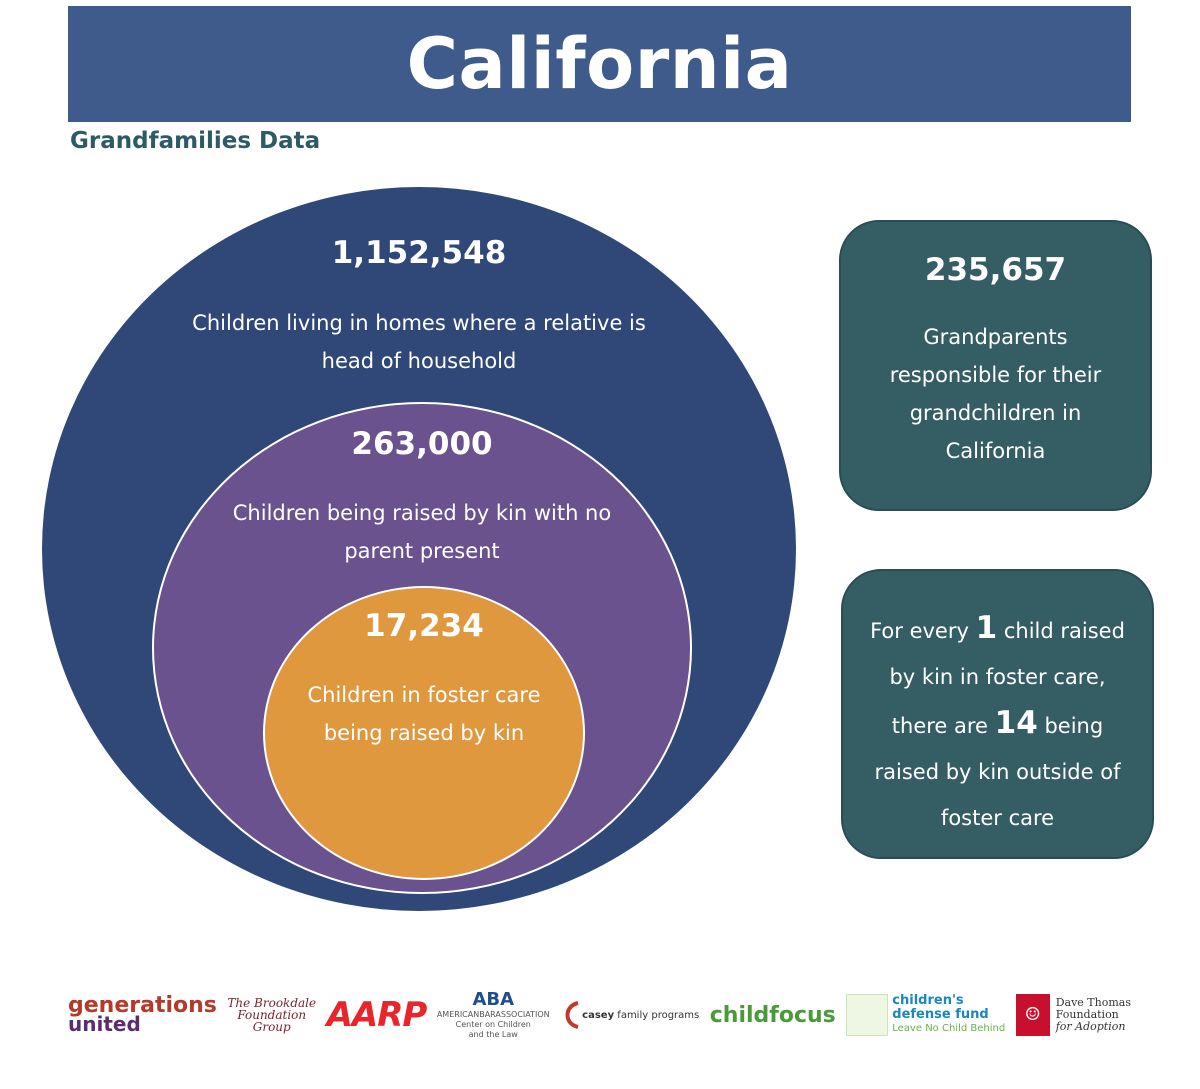 Image resolution: width=1200 pixels, height=1089 pixels. I want to click on cdf-artwork-icon, so click(867, 1015).